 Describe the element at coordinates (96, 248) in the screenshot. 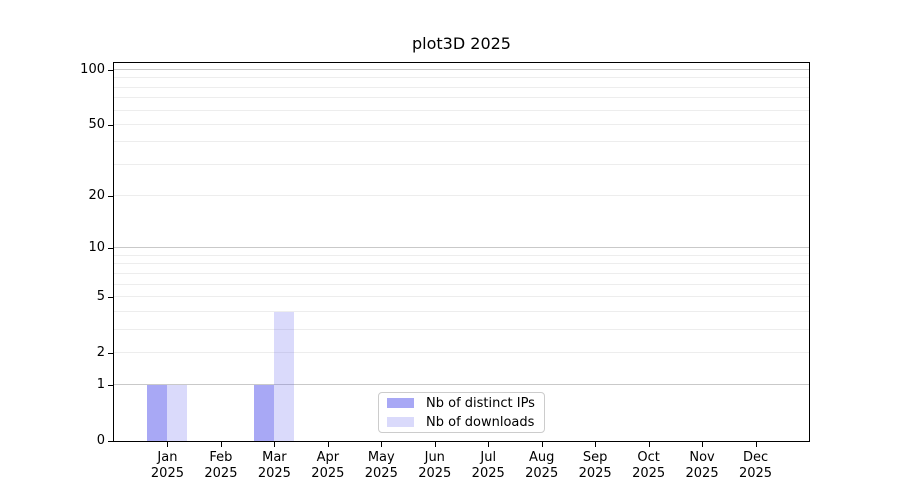

I see `y-tick-label-10: 10` at that location.